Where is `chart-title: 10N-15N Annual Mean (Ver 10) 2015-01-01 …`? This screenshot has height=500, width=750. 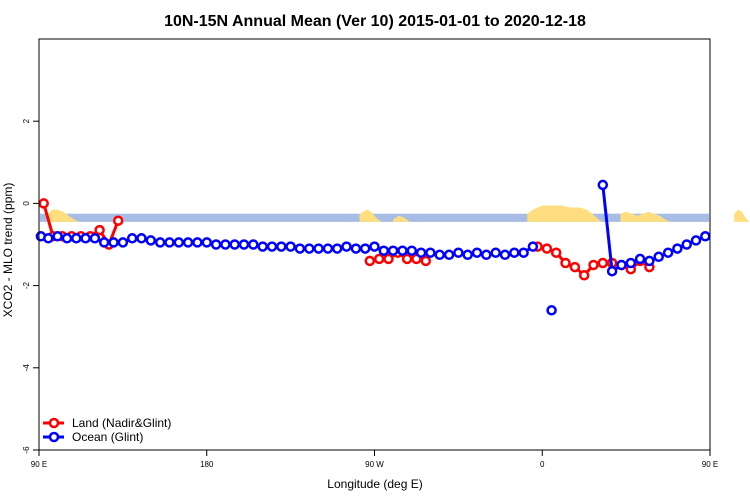
chart-title: 10N-15N Annual Mean (Ver 10) 2015-01-01 … is located at coordinates (375, 21).